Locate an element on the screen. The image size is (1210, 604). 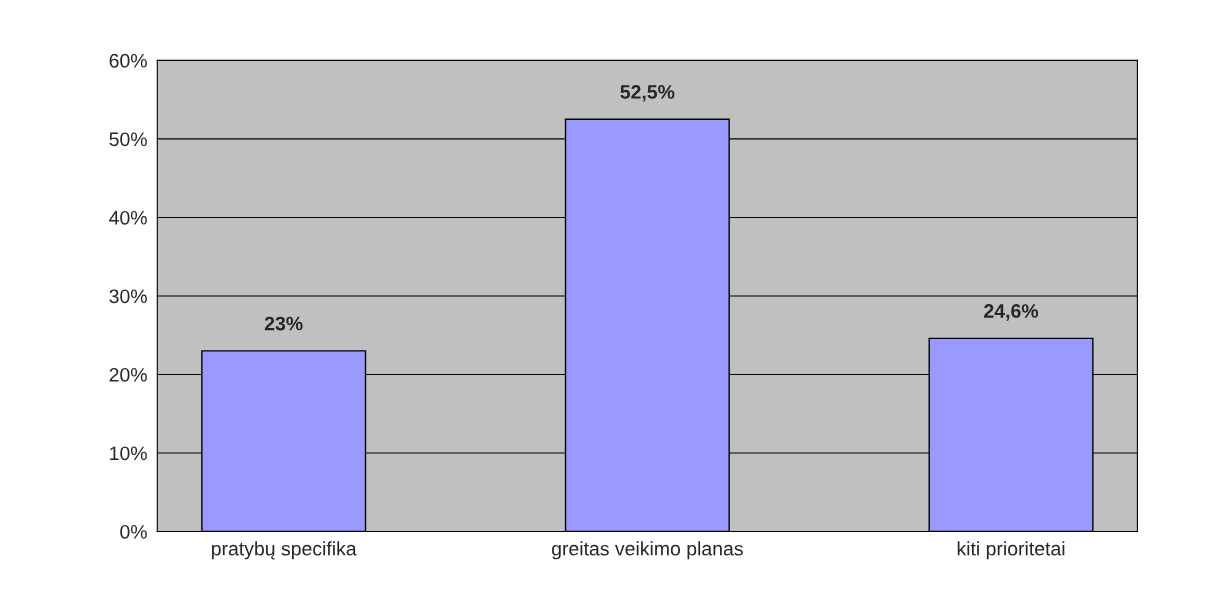
y-tick-label: 20% is located at coordinates (128, 374).